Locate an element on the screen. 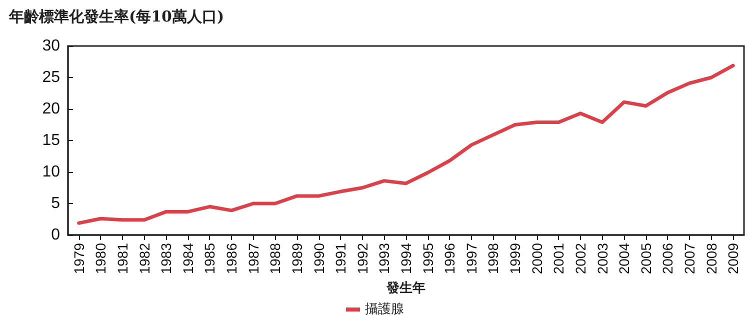  x-tick-label: 1986 is located at coordinates (232, 258).